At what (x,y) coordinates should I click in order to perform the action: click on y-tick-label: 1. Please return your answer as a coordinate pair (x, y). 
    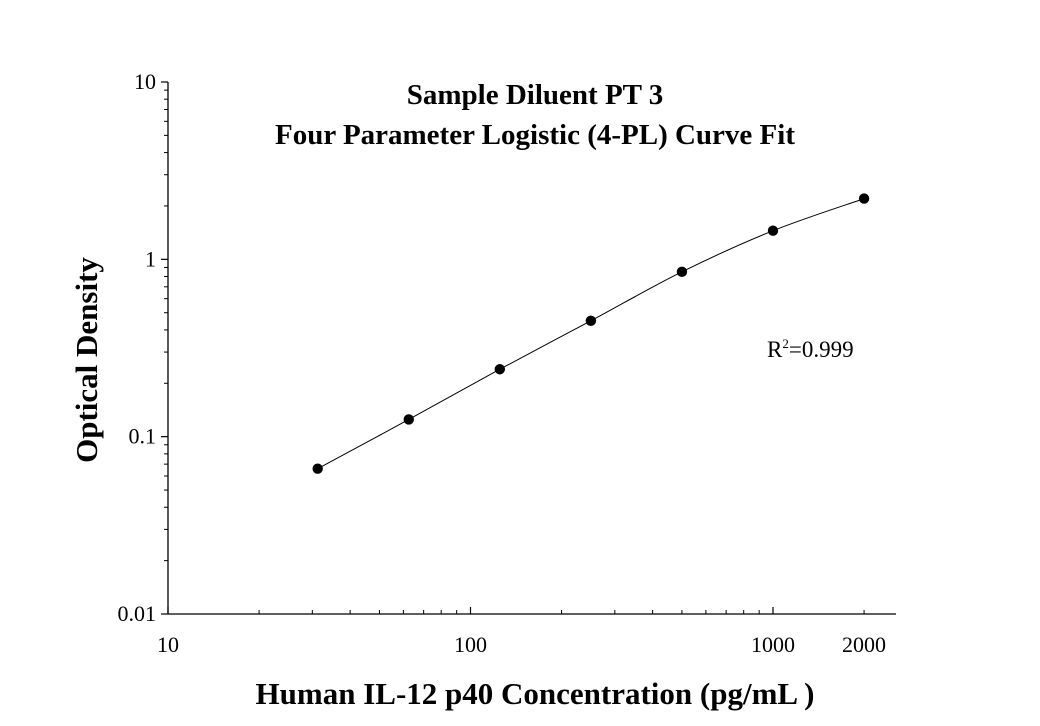
    Looking at the image, I should click on (150, 258).